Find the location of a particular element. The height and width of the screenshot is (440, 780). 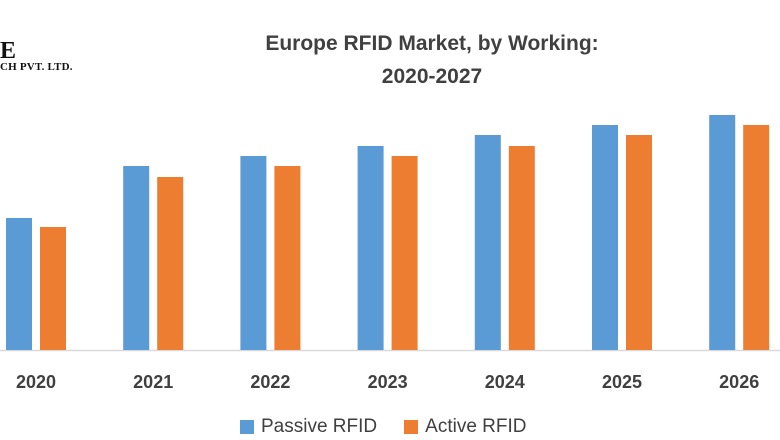

x-tick-label: 2020 is located at coordinates (36, 382).